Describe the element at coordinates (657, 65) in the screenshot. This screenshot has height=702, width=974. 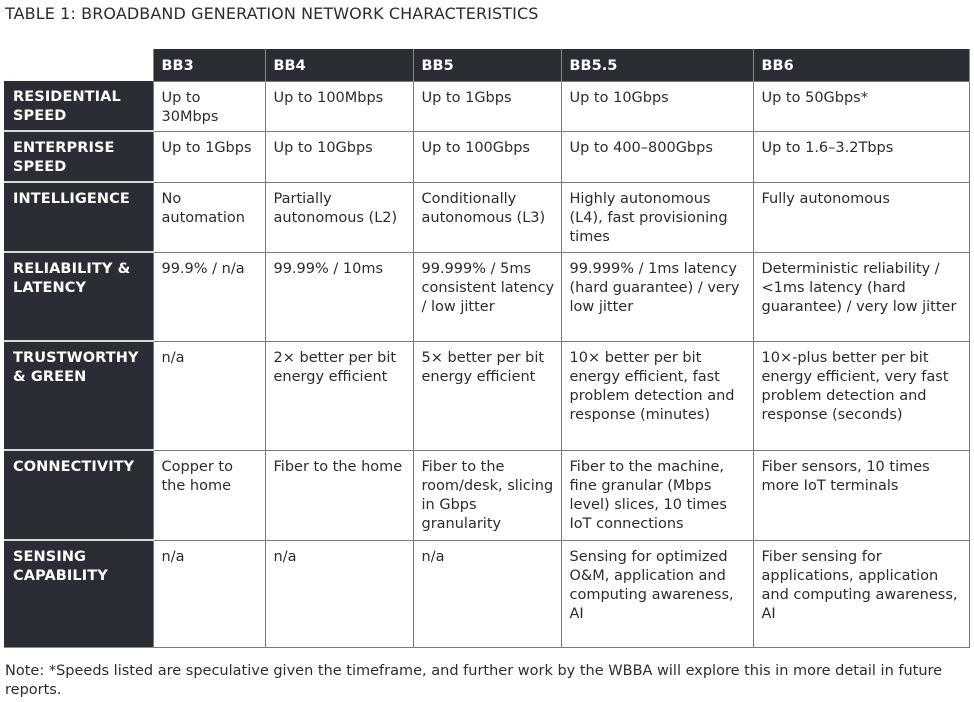
I see `column-header-bb5-5: BB5.5` at that location.